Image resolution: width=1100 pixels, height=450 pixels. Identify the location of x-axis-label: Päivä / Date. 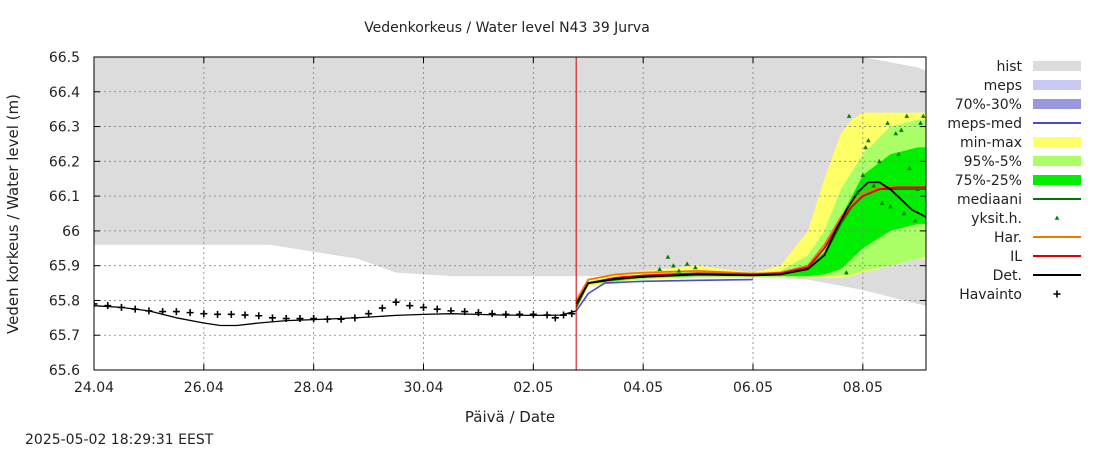
(510, 417).